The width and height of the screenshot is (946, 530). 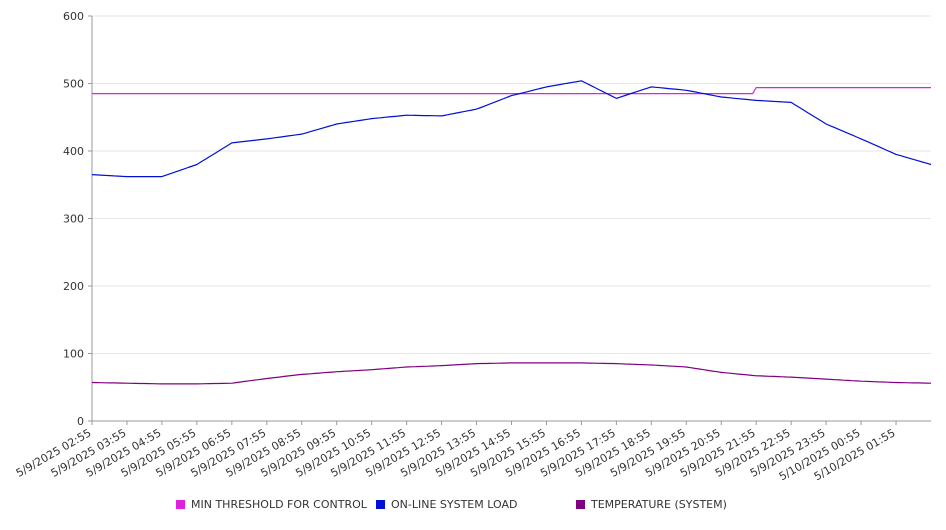 What do you see at coordinates (73, 151) in the screenshot?
I see `y-tick-label: 400` at bounding box center [73, 151].